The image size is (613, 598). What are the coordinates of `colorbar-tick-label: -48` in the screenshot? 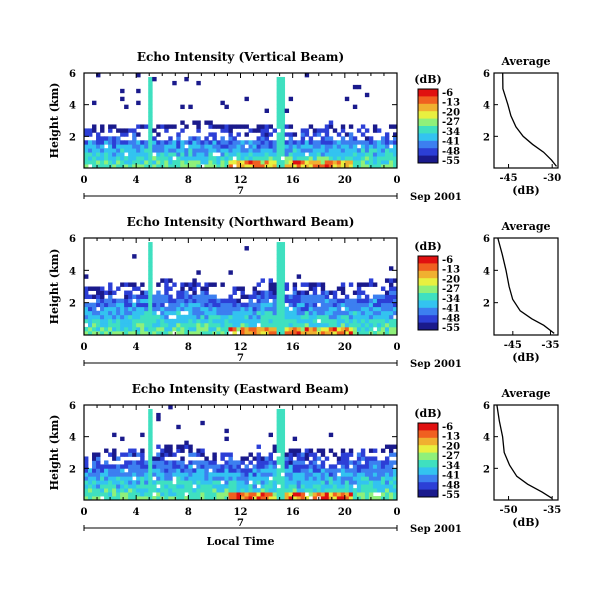 It's located at (451, 485).